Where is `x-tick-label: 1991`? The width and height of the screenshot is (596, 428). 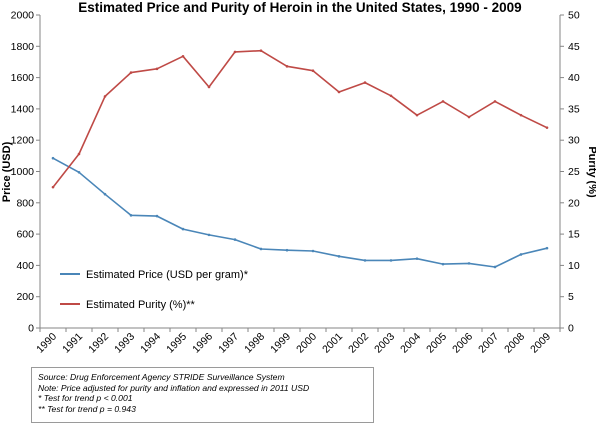
x-tick-label: 1991 is located at coordinates (72, 343).